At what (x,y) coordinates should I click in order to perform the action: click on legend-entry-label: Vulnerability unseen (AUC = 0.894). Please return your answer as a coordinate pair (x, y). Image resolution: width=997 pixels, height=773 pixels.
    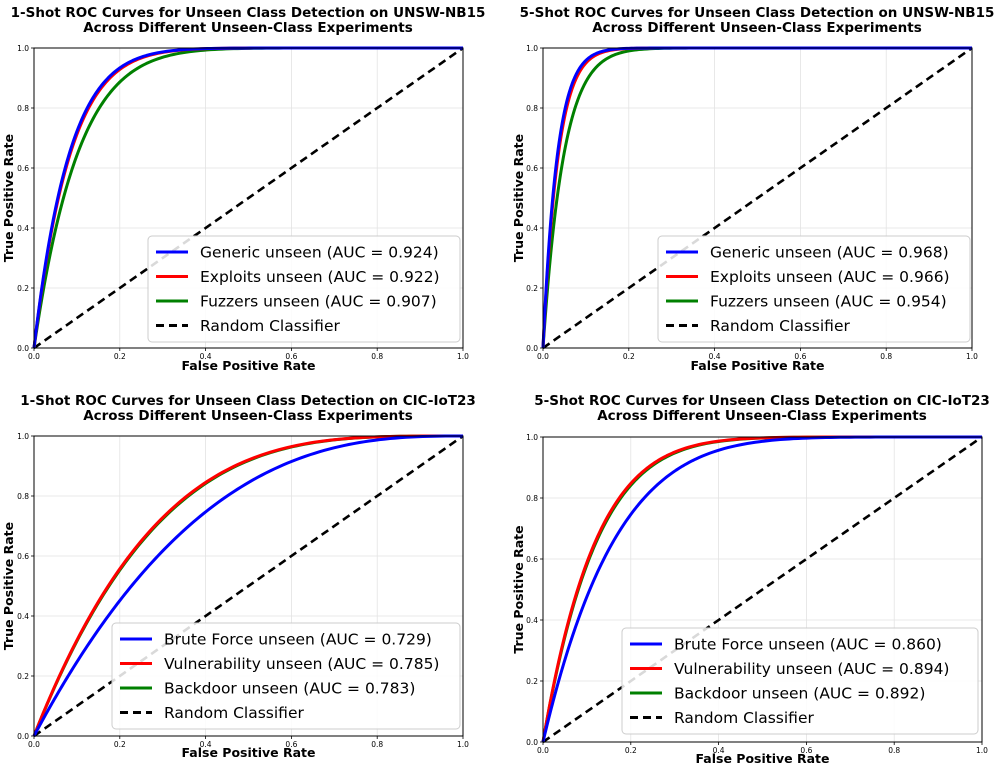
    Looking at the image, I should click on (811, 669).